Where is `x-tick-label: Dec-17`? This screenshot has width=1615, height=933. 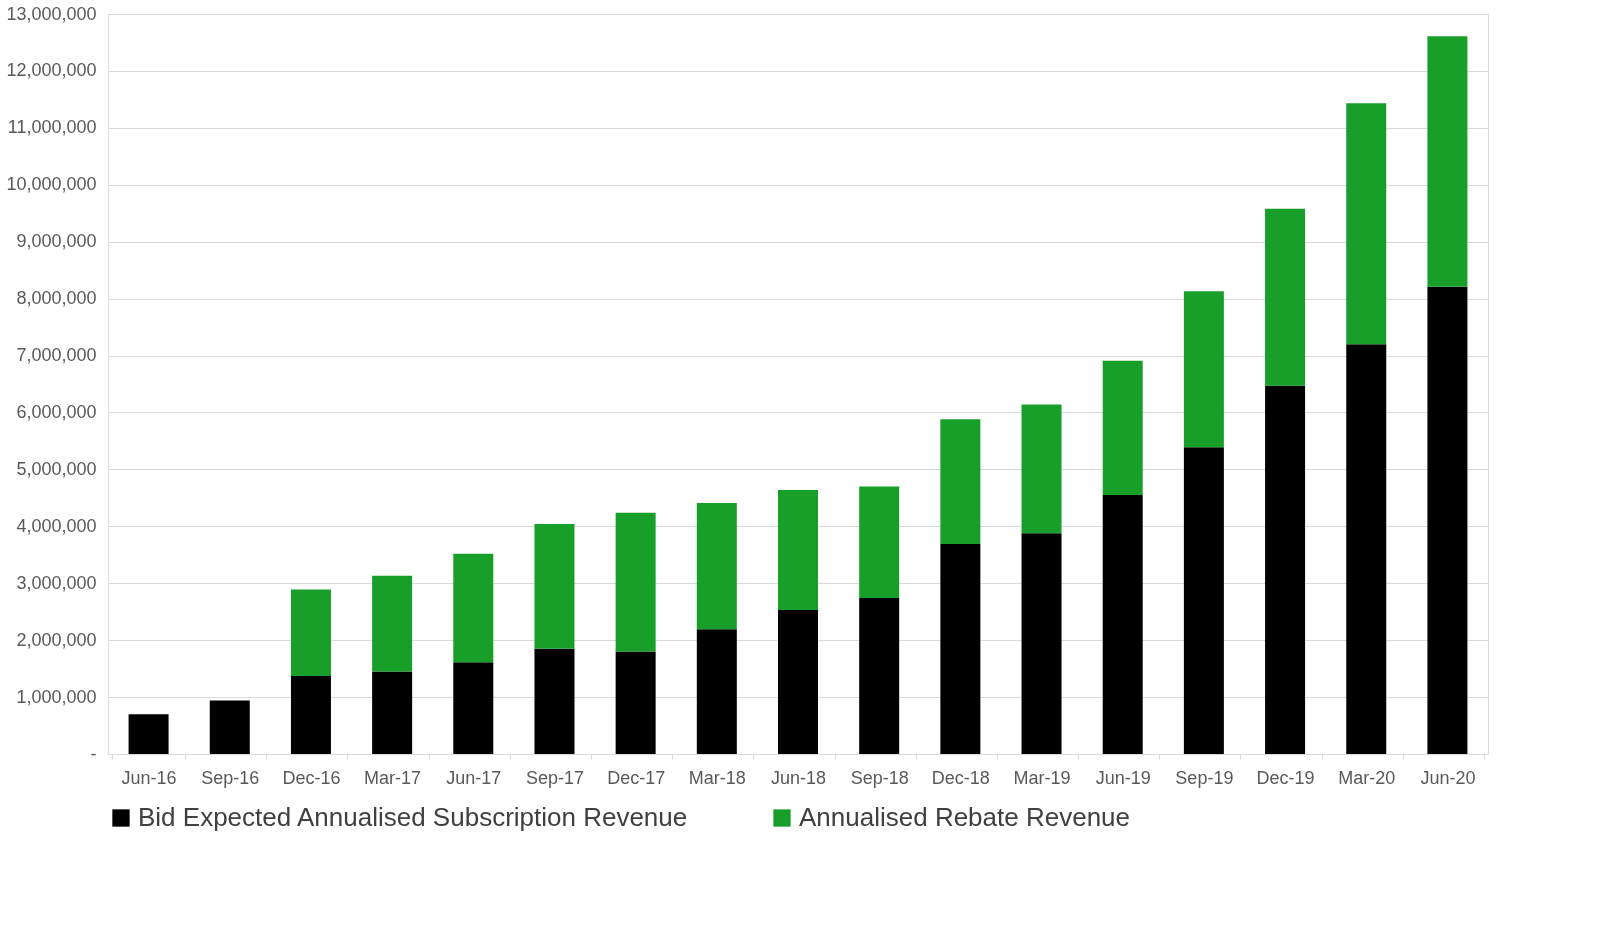
x-tick-label: Dec-17 is located at coordinates (636, 777).